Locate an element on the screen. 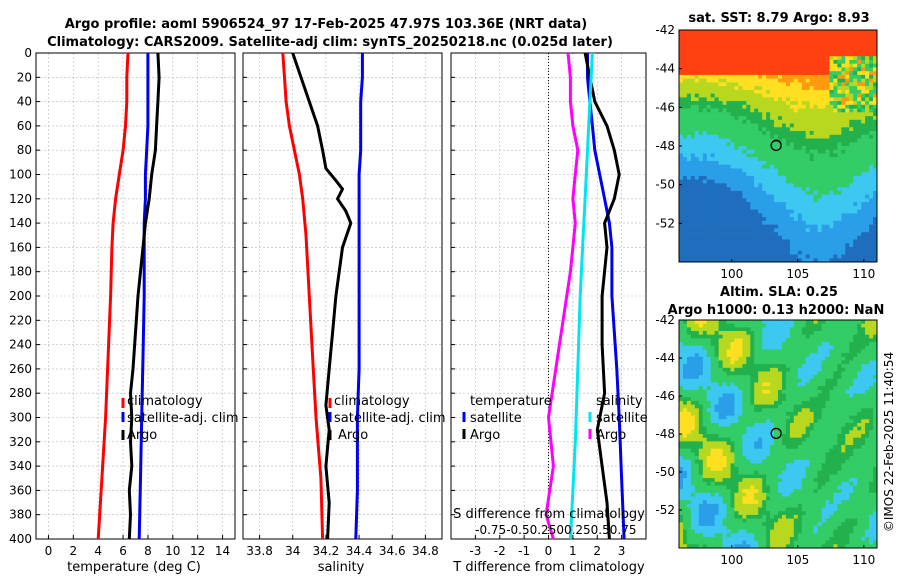  series-line-s-argo is located at coordinates (562, 296).